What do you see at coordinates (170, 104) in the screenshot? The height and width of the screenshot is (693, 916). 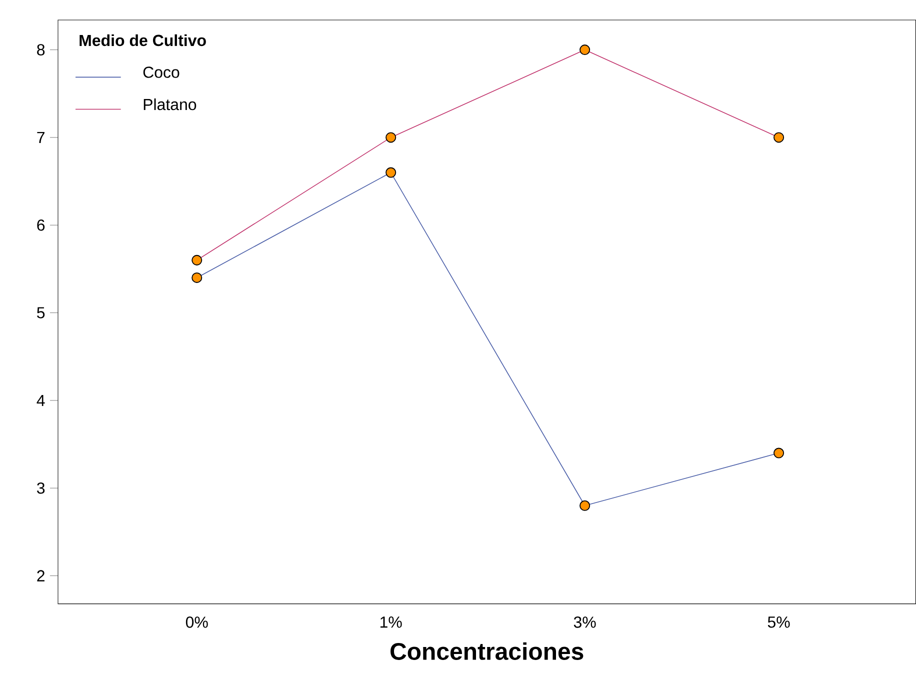 I see `legend-label: Platano` at bounding box center [170, 104].